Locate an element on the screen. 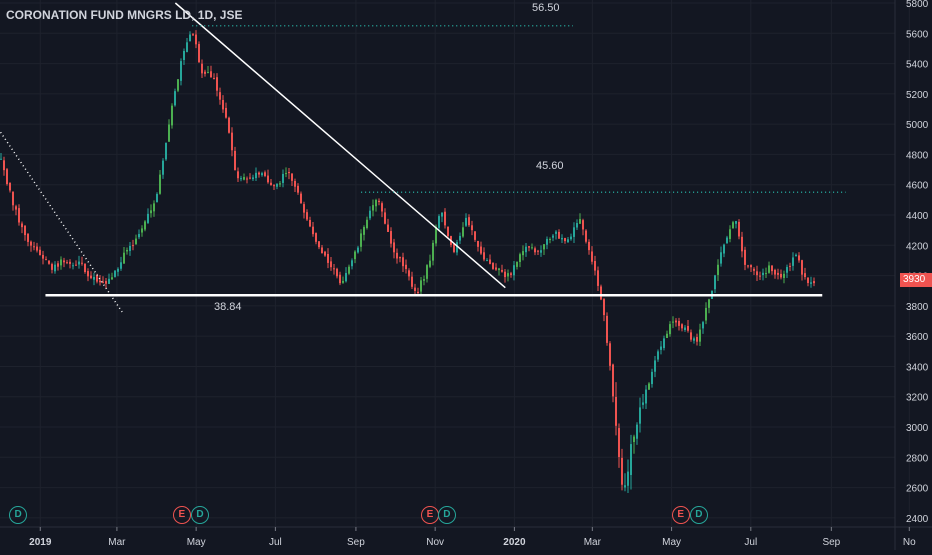 The height and width of the screenshot is (555, 932). time-tick-label: No is located at coordinates (909, 542).